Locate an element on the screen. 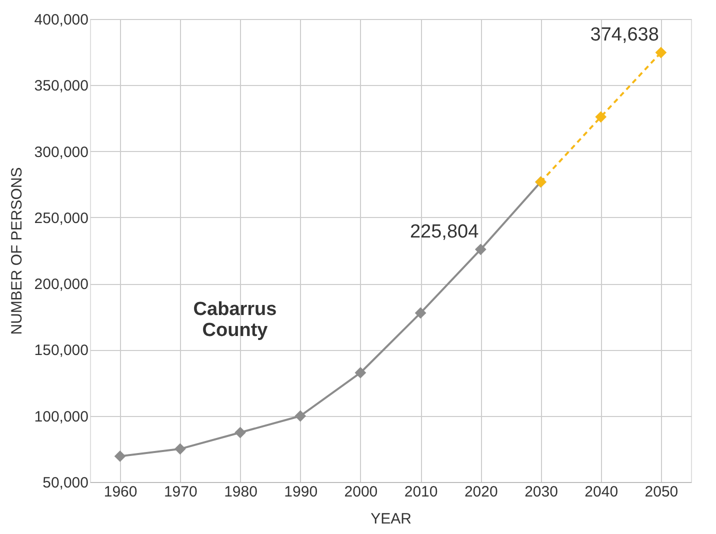 The width and height of the screenshot is (716, 534). x-tick-label: 2030 is located at coordinates (541, 492).